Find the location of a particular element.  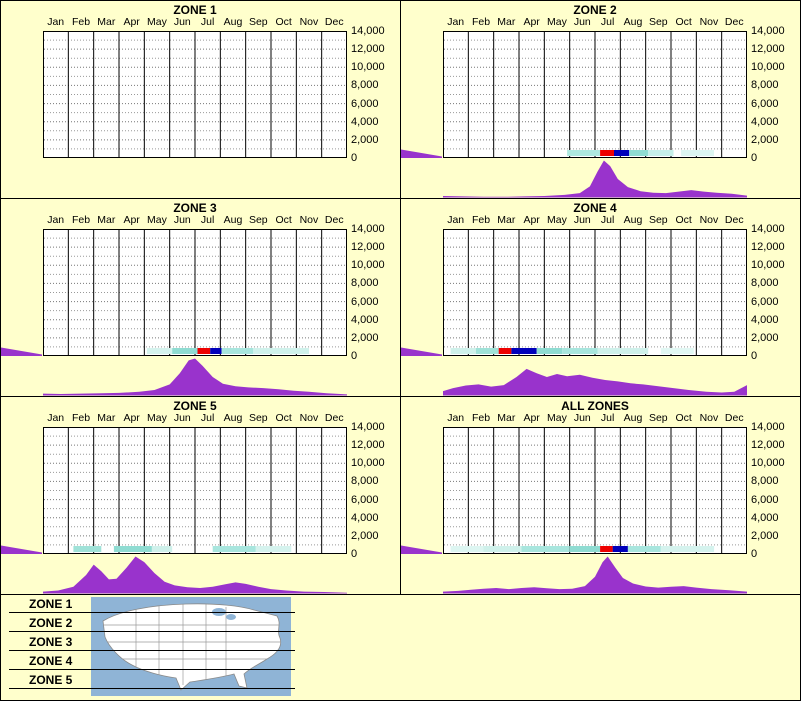

panel-title: ALL ZONES is located at coordinates (595, 406).